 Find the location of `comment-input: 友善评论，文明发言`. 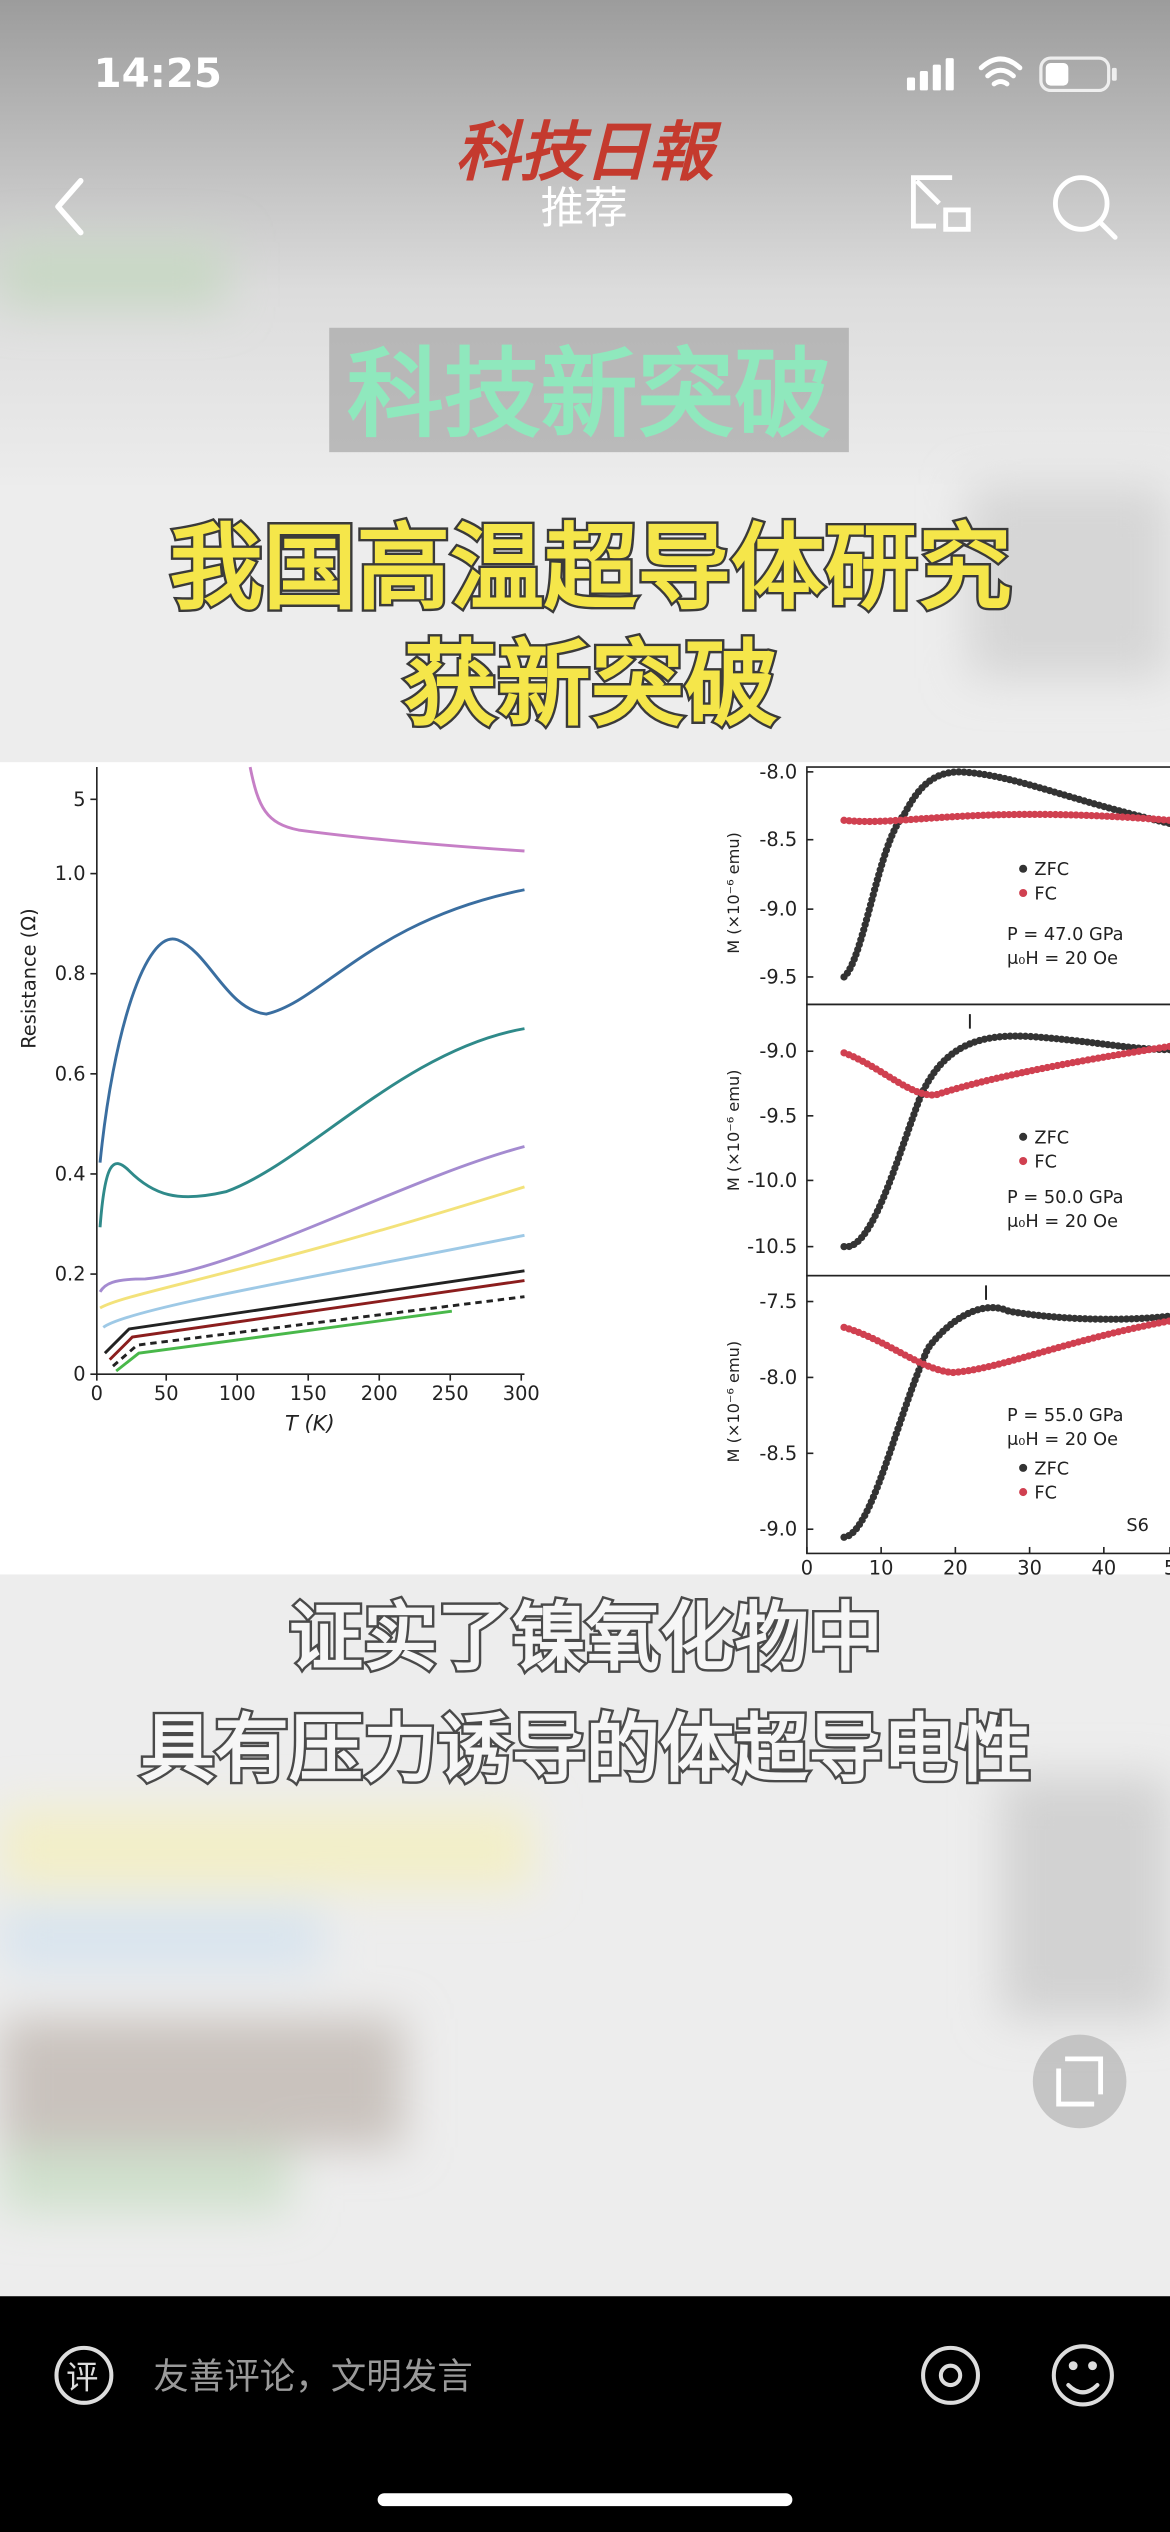

comment-input: 友善评论，文明发言 is located at coordinates (312, 2376).